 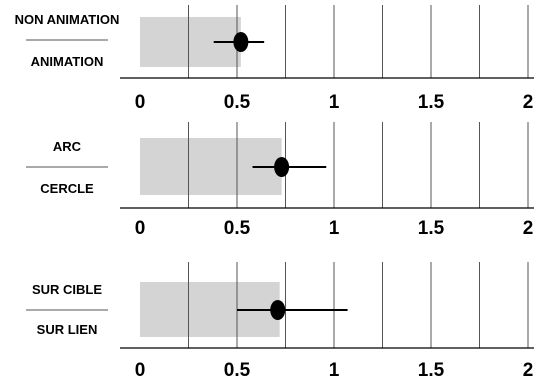 What do you see at coordinates (67, 188) in the screenshot?
I see `category-label-bottom: CERCLE` at bounding box center [67, 188].